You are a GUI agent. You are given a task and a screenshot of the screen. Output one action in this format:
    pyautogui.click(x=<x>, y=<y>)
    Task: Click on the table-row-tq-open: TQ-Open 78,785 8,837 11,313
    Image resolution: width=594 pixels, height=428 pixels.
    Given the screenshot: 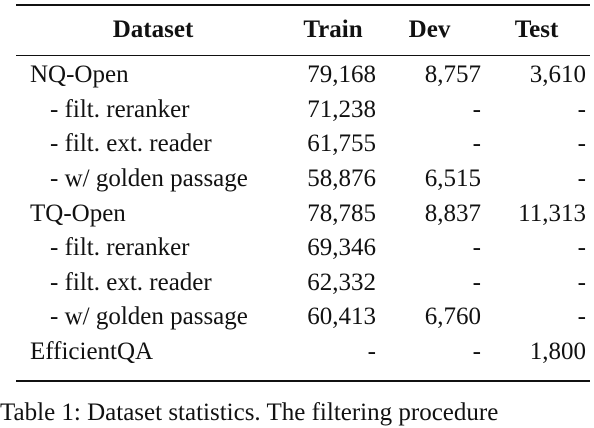 What is the action you would take?
    pyautogui.click(x=303, y=213)
    